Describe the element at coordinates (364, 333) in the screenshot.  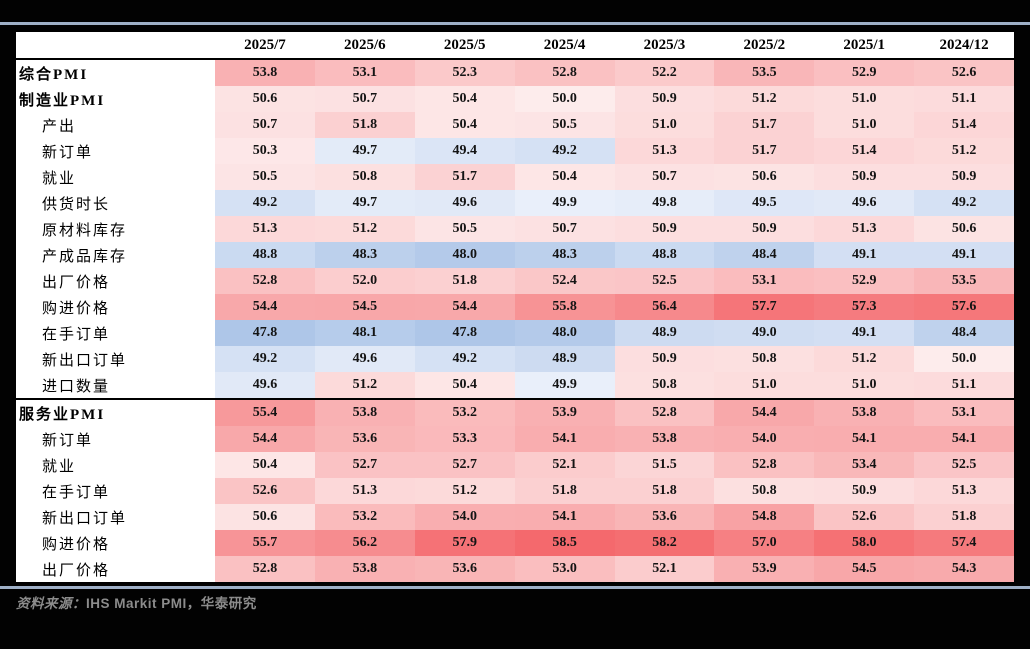
I see `pmi-value-cell: 48.1` at that location.